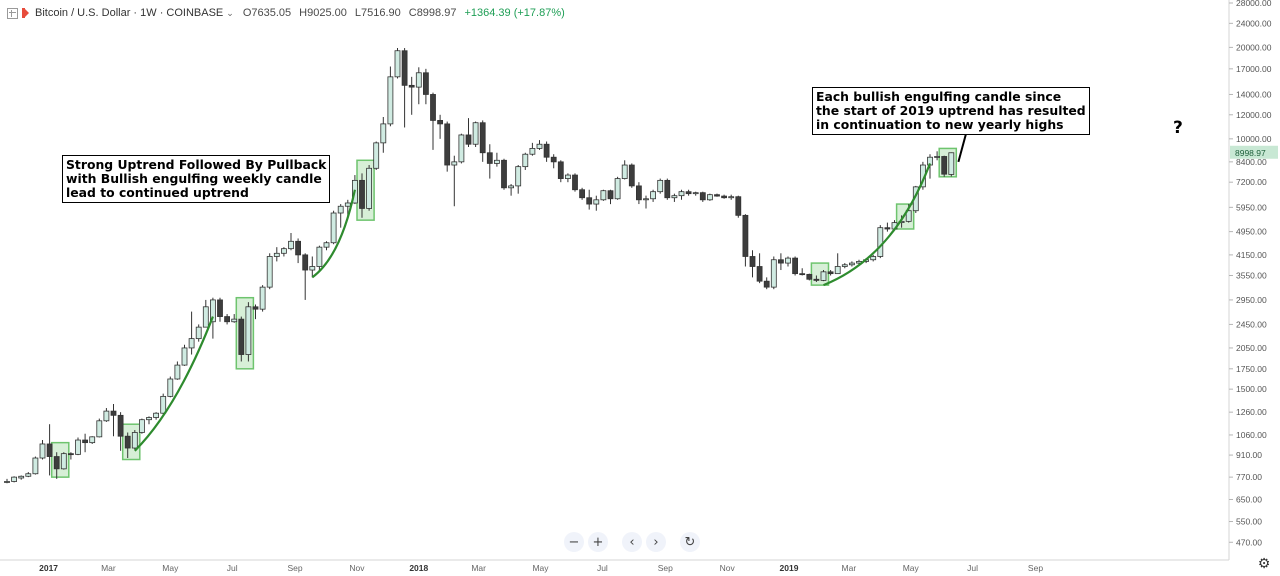 Image resolution: width=1280 pixels, height=576 pixels. What do you see at coordinates (1251, 412) in the screenshot?
I see `price-tick-label: 1260.00` at bounding box center [1251, 412].